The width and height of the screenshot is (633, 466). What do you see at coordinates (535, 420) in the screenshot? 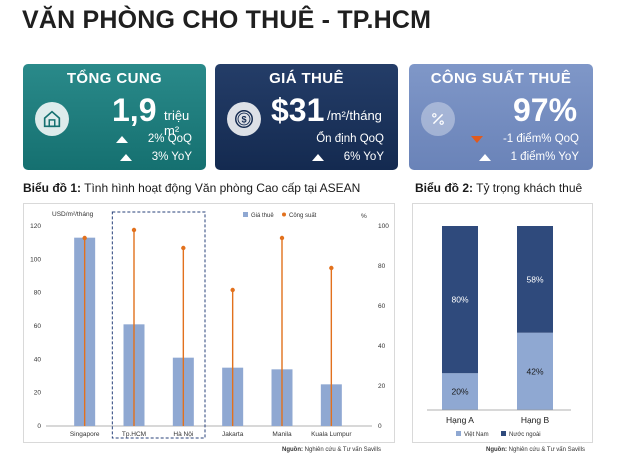
I see `x-tick-label: Hạng B` at bounding box center [535, 420].